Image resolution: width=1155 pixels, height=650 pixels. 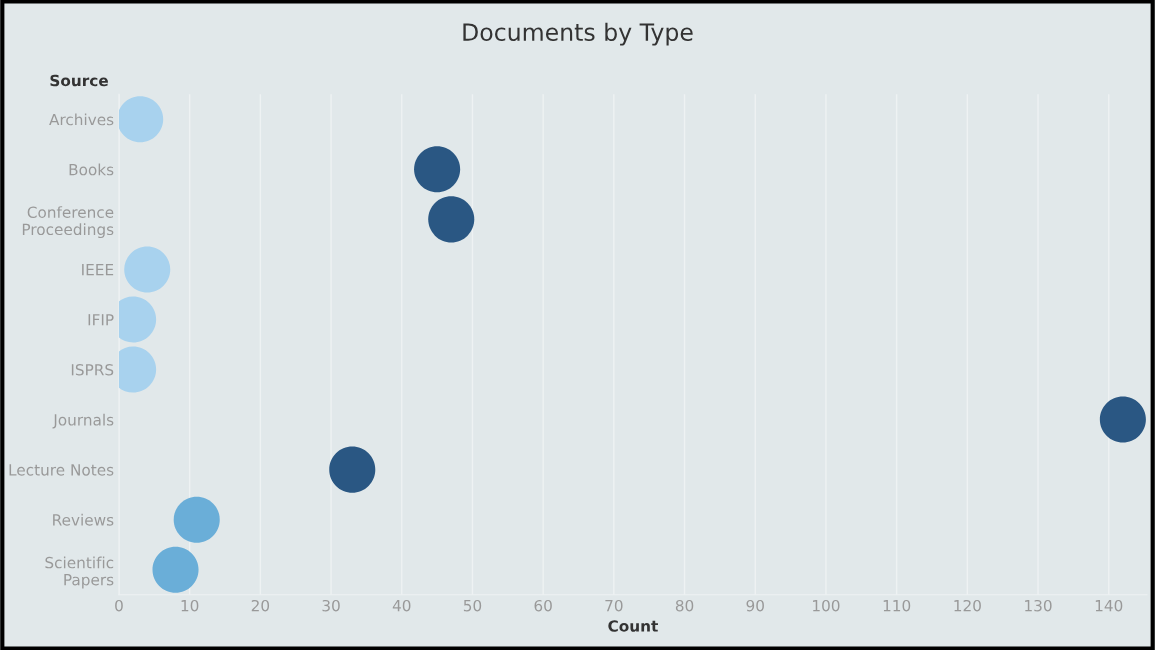 I want to click on x-tick-label: 20, so click(x=260, y=605).